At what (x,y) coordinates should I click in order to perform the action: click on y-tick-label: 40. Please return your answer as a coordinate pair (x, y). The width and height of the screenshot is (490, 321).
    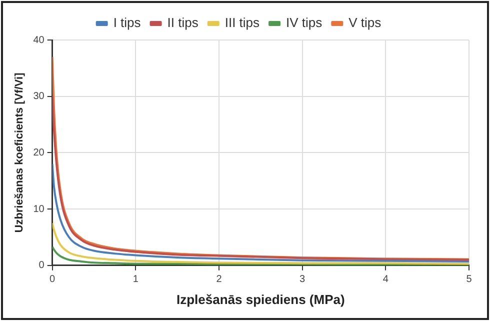
    Looking at the image, I should click on (39, 40).